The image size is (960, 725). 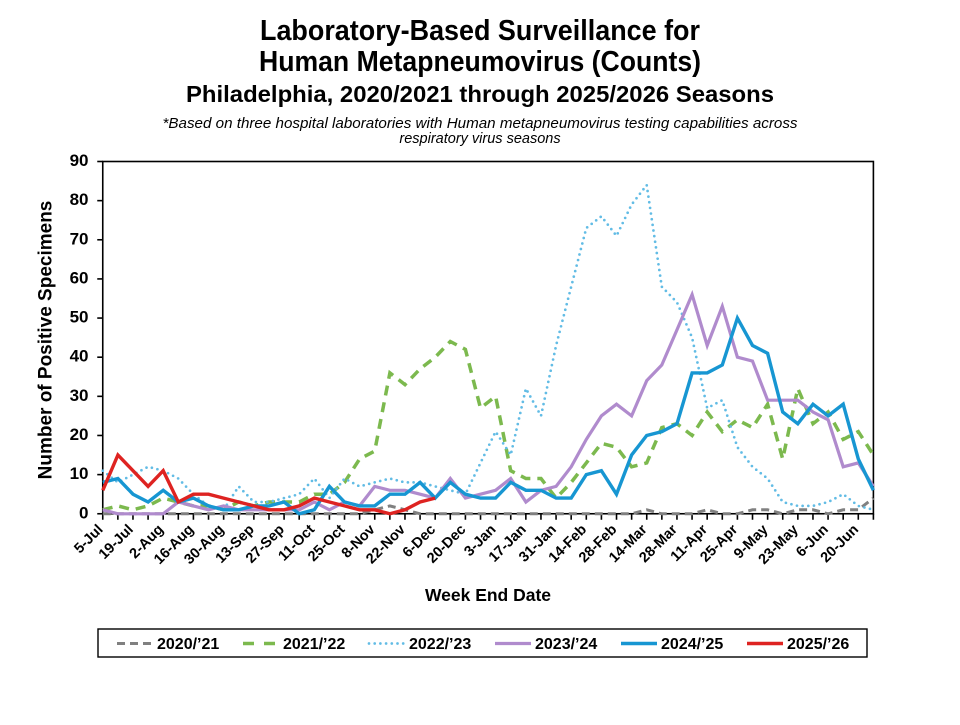 What do you see at coordinates (79, 199) in the screenshot?
I see `svg-text: 80` at bounding box center [79, 199].